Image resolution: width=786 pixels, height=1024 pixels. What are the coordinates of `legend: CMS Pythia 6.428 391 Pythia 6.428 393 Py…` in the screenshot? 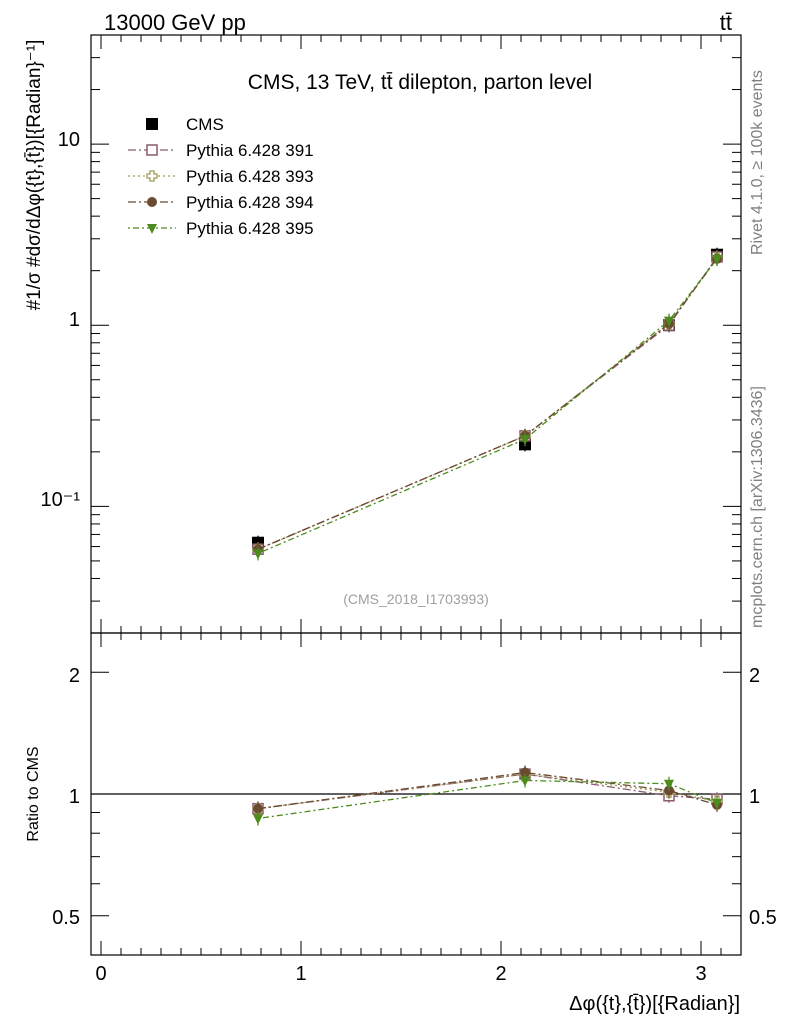 It's located at (221, 176).